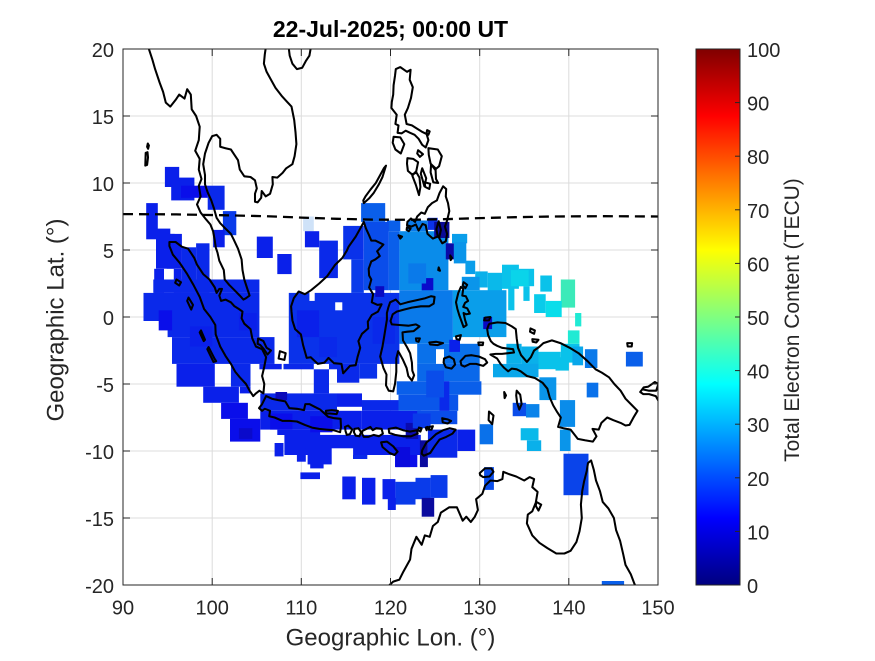  What do you see at coordinates (657, 609) in the screenshot?
I see `svg-text: 150` at bounding box center [657, 609].